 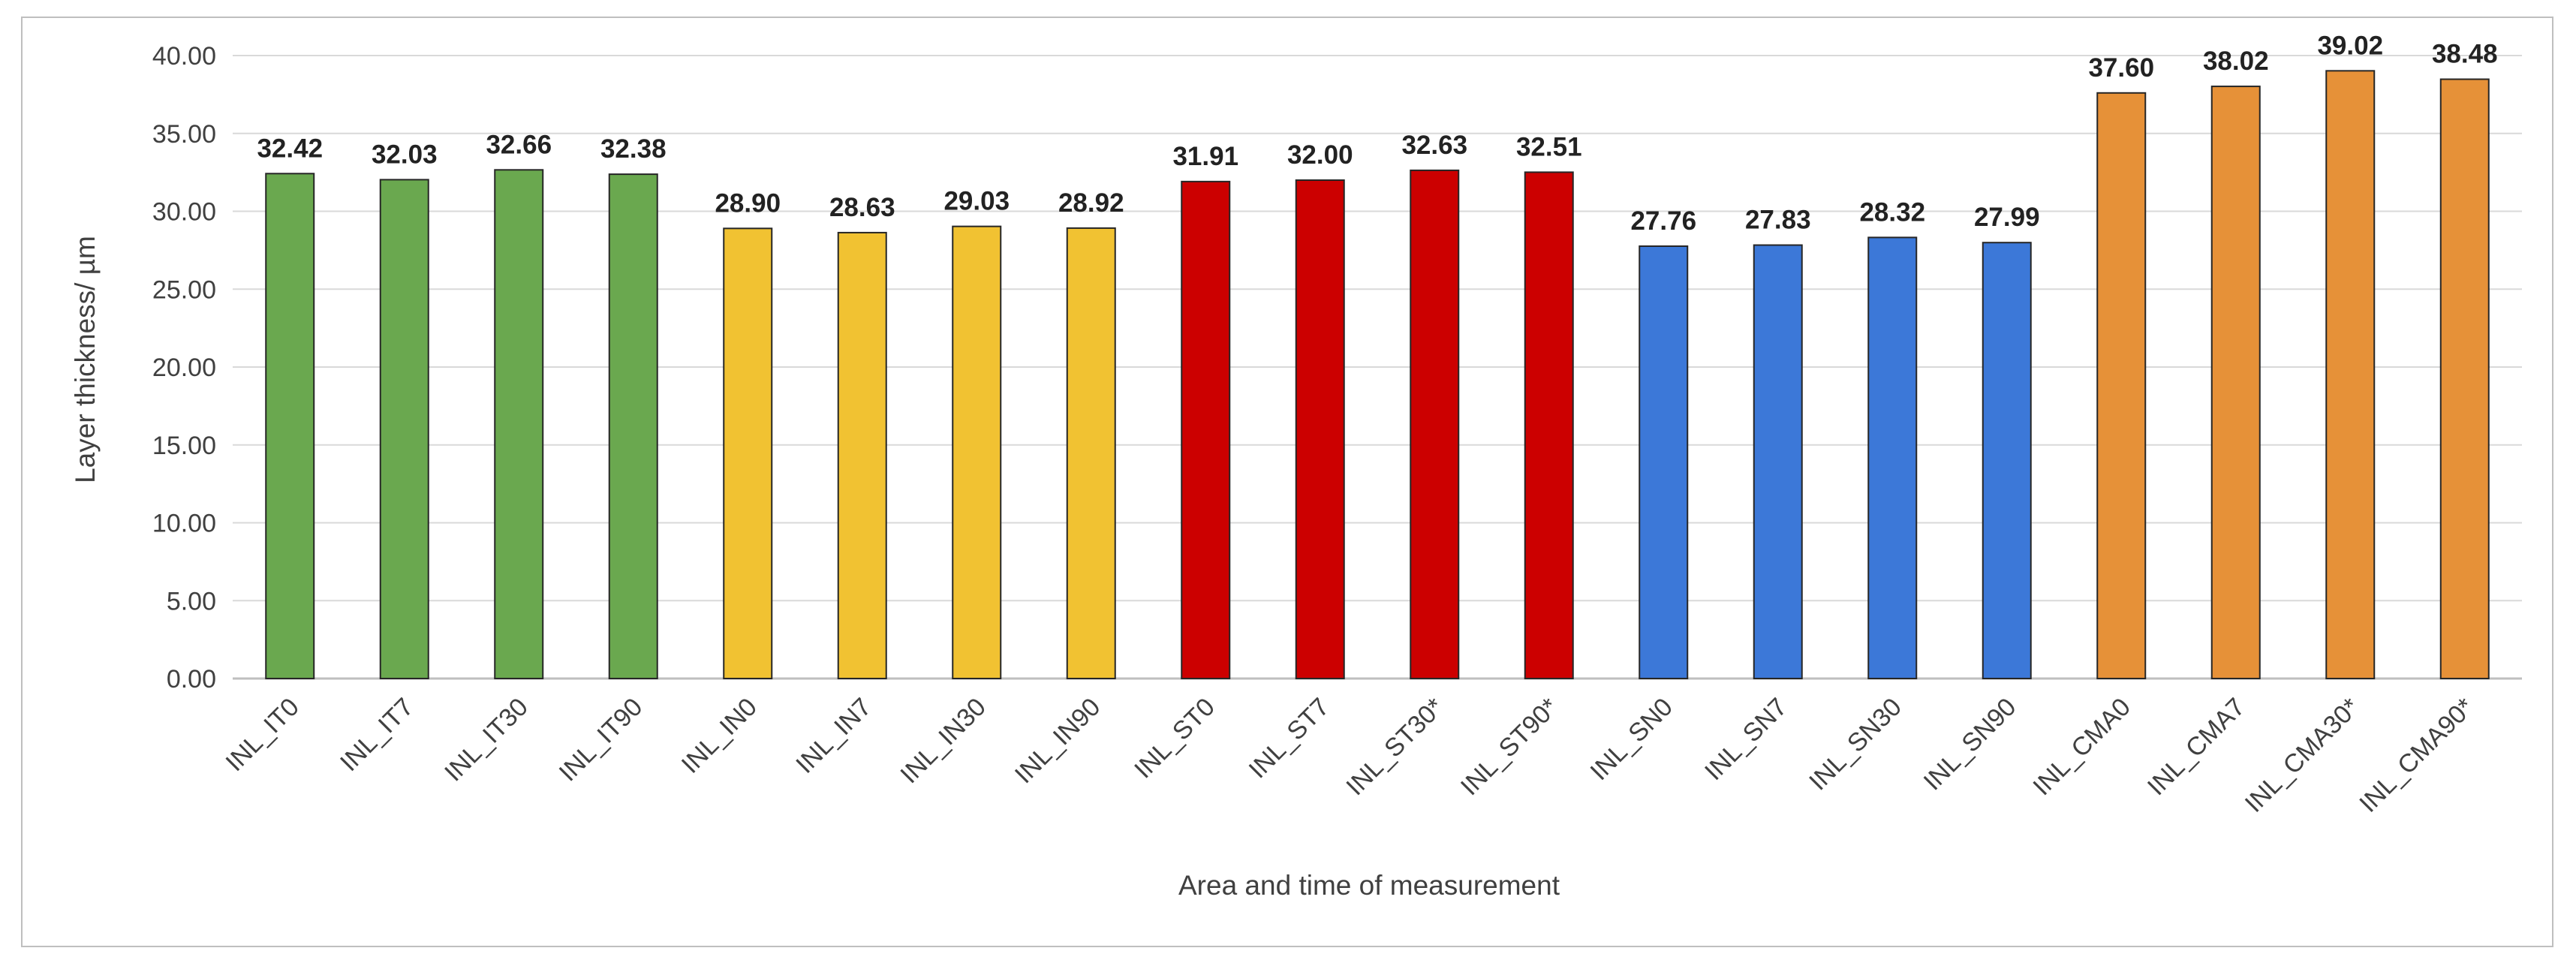 What do you see at coordinates (290, 148) in the screenshot?
I see `data-label: 32.42` at bounding box center [290, 148].